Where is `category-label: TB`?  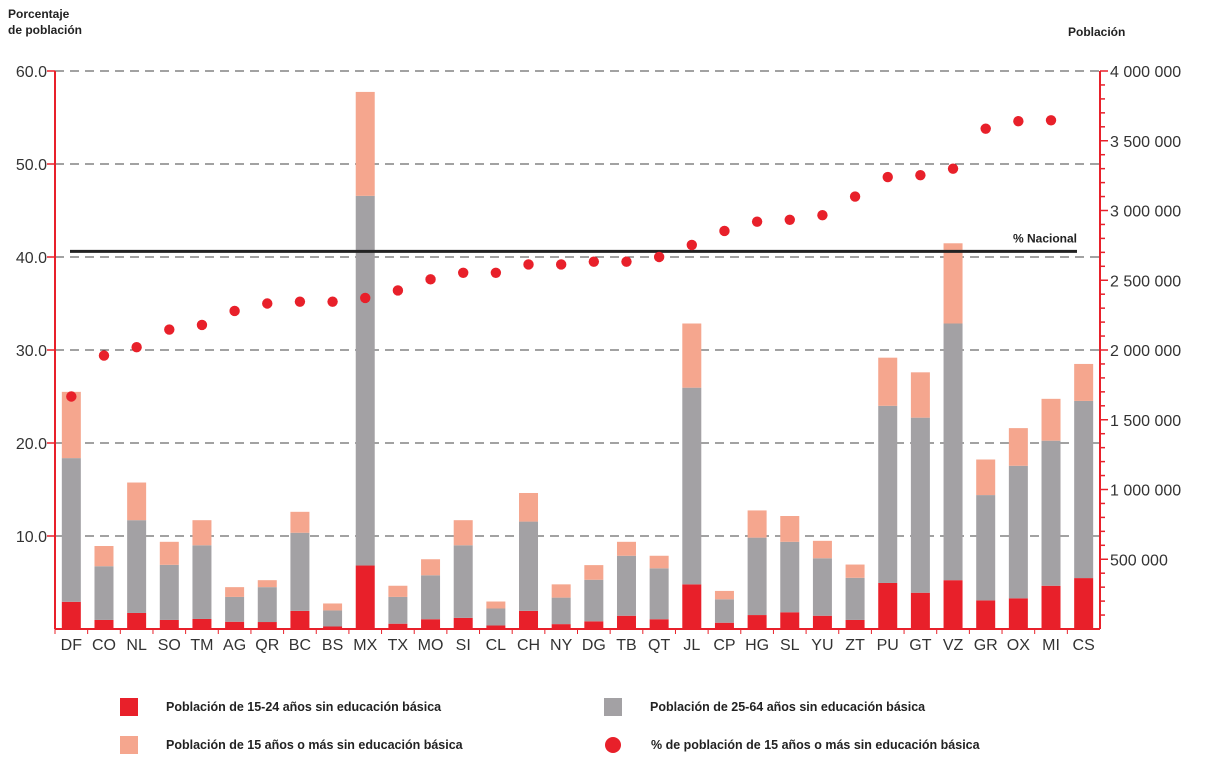 category-label: TB is located at coordinates (626, 645).